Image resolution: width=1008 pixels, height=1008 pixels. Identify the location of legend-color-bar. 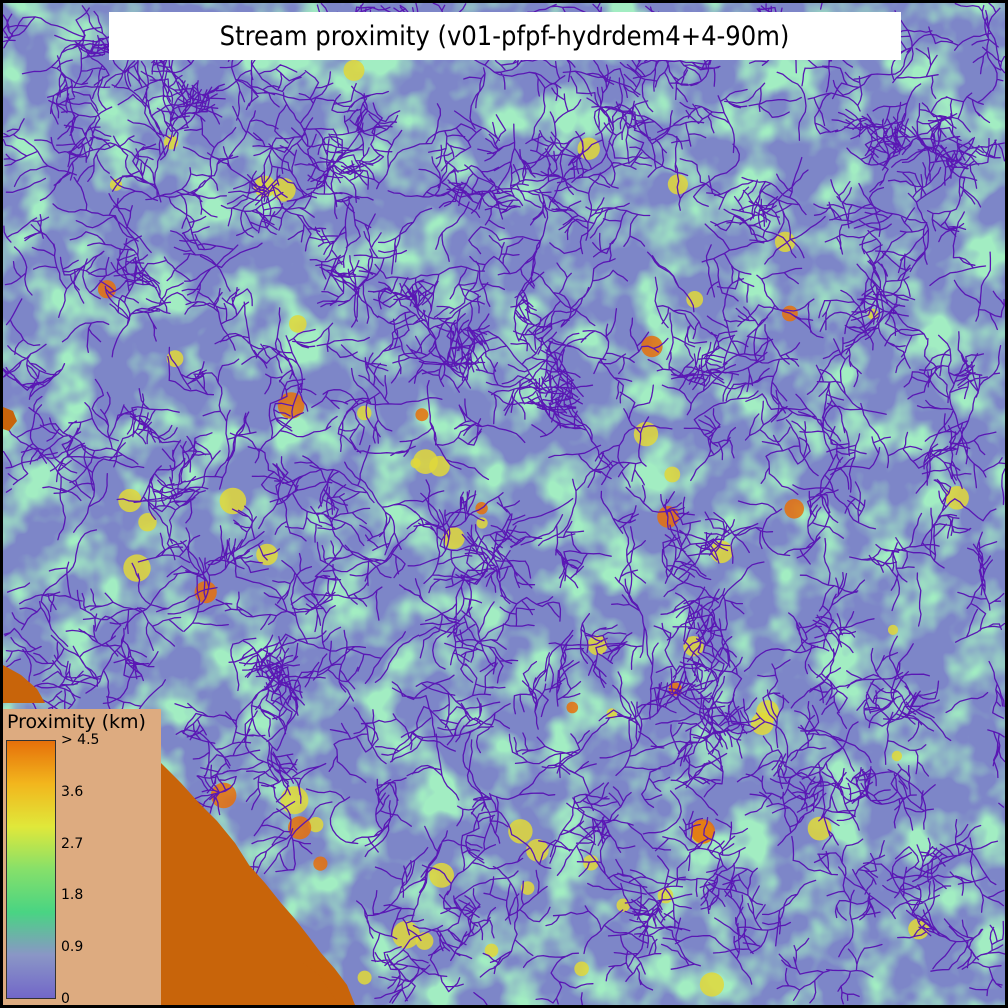
(31, 869).